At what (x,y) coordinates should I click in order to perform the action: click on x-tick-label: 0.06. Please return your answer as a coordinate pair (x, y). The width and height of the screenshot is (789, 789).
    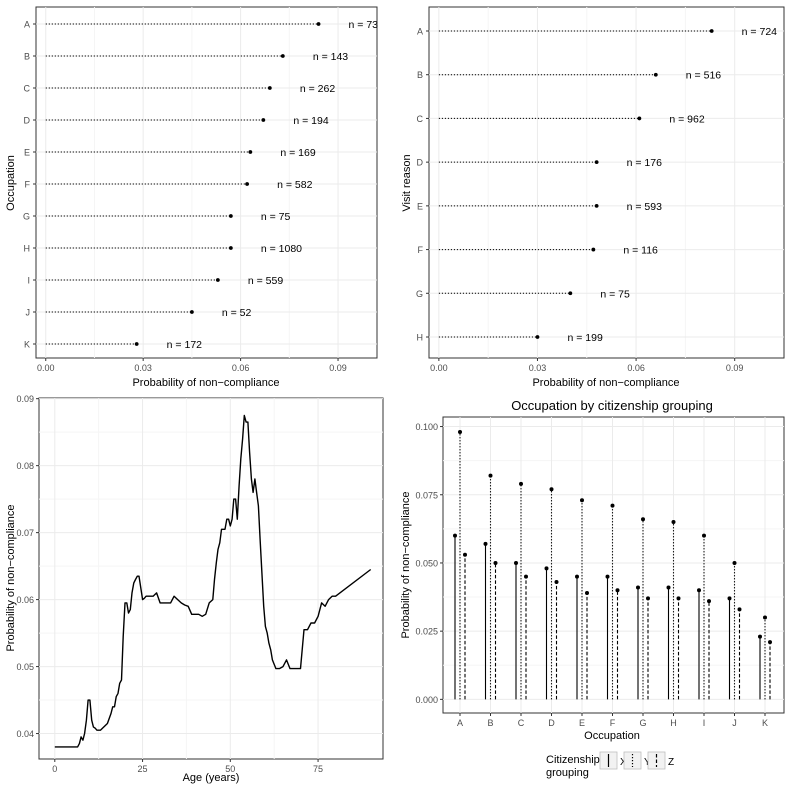
    Looking at the image, I should click on (636, 368).